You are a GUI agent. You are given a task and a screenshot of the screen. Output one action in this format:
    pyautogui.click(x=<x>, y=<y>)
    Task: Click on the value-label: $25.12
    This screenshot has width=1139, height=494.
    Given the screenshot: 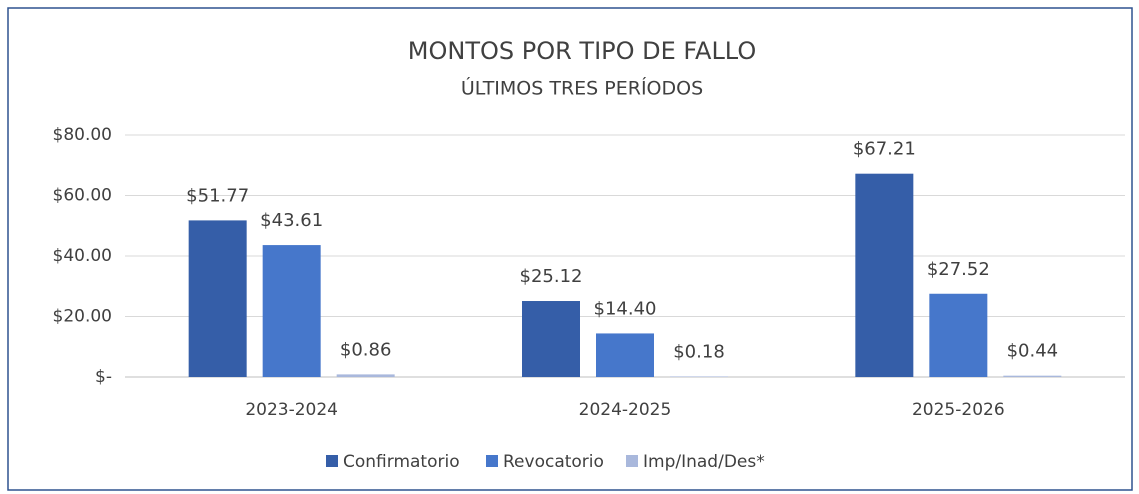 What is the action you would take?
    pyautogui.click(x=551, y=276)
    